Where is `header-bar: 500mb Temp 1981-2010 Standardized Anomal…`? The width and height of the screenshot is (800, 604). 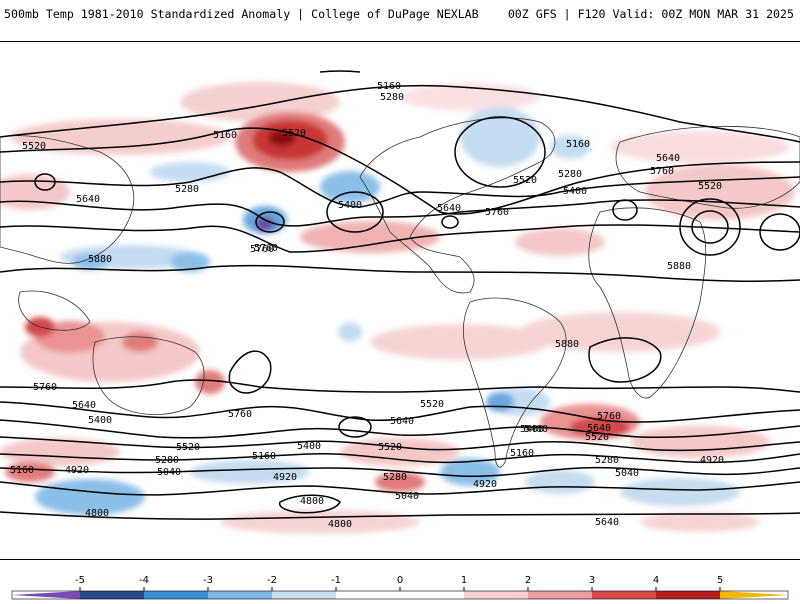
header-bar: 500mb Temp 1981-2010 Standardized Anomal… is located at coordinates (400, 20).